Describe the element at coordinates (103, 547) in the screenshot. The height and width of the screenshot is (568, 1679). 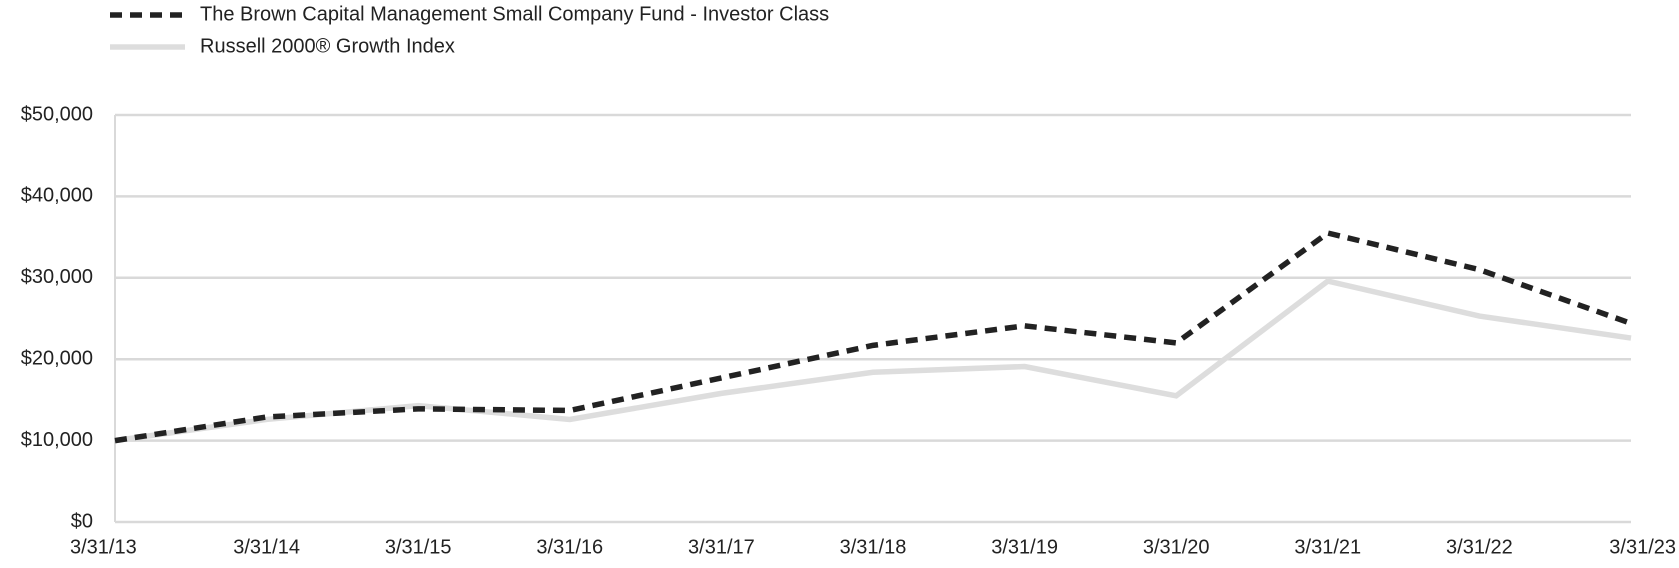
I see `x-tick-label: 3/31/13` at that location.